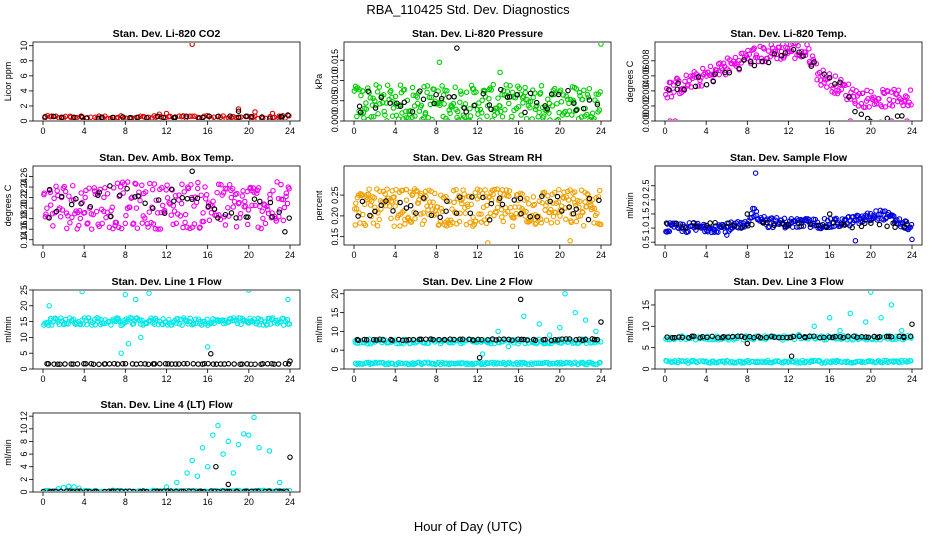 This screenshot has width=936, height=545. I want to click on x-tick-label: 16, so click(830, 379).